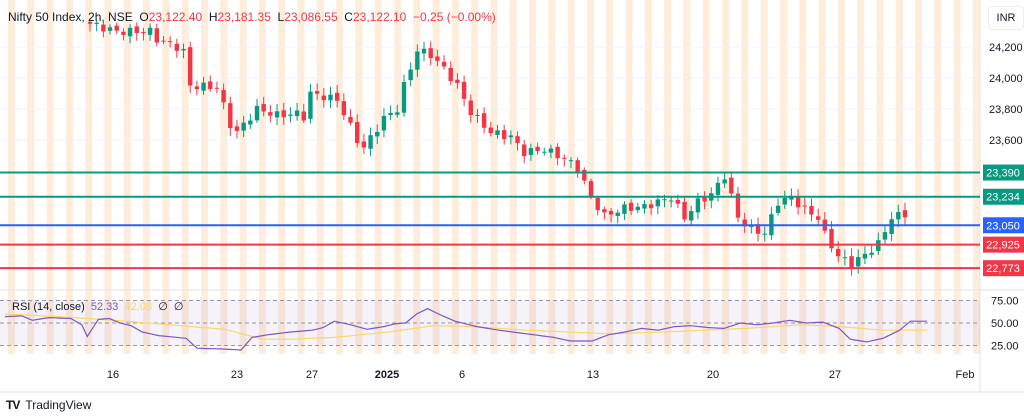 This screenshot has width=1024, height=417. I want to click on x-tick-label: 13, so click(593, 375).